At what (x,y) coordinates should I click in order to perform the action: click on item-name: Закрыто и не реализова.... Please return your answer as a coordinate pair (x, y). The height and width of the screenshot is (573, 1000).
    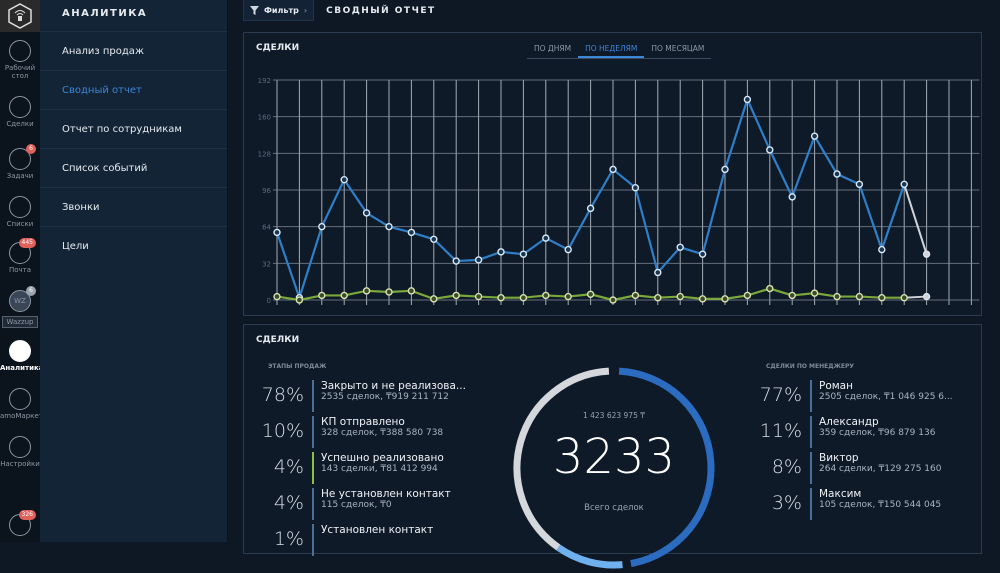
    Looking at the image, I should click on (393, 386).